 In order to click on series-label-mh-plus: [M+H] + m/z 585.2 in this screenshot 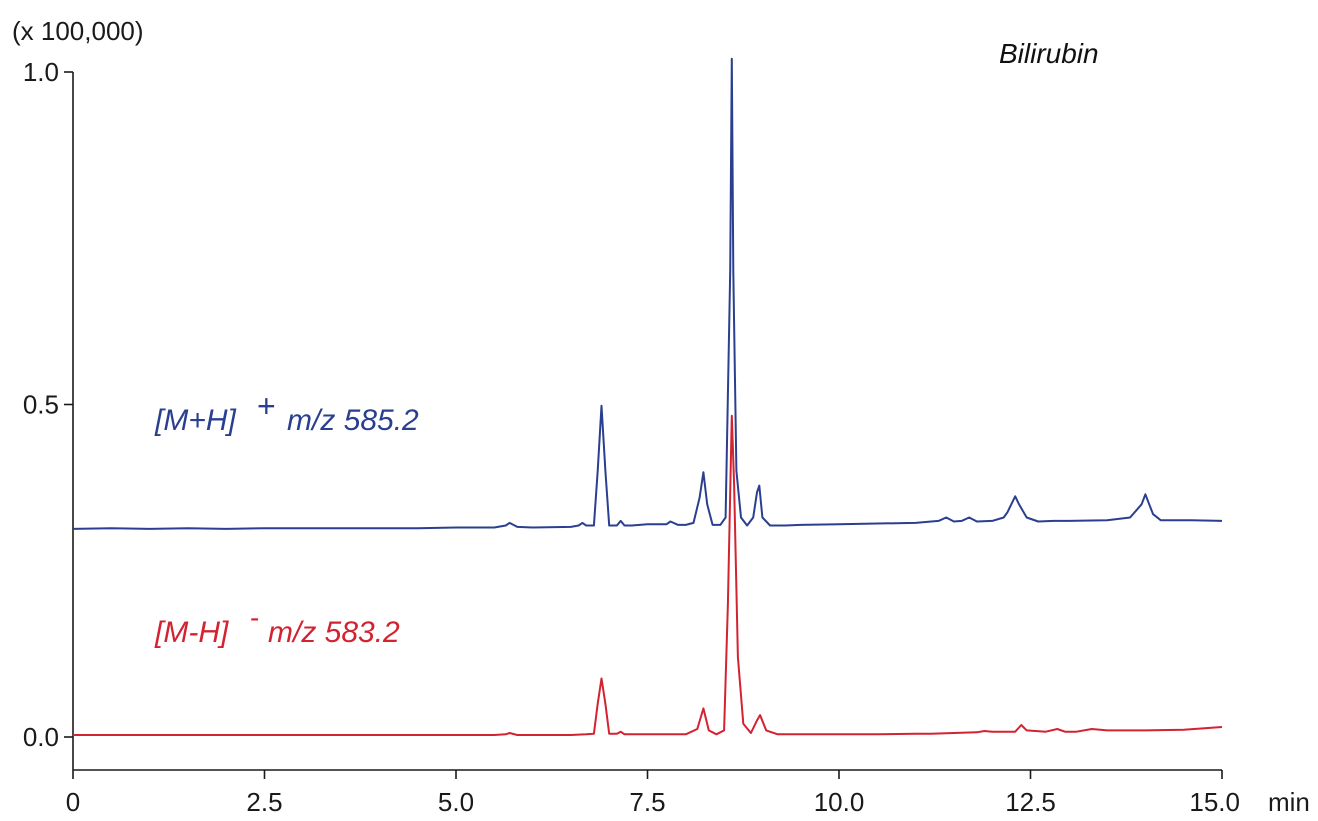, I will do `click(286, 412)`.